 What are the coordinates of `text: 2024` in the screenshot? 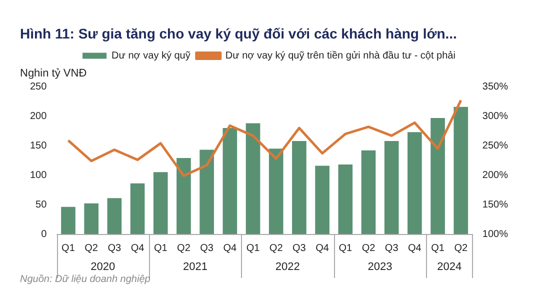 It's located at (449, 267).